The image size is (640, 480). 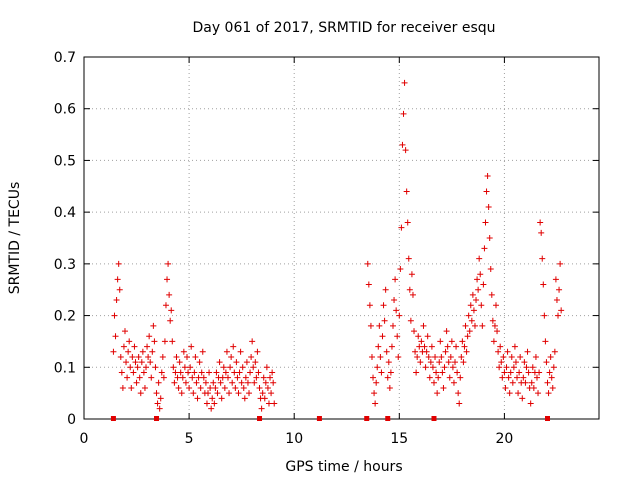 What do you see at coordinates (65, 110) in the screenshot?
I see `y-tick-label: 0.6` at bounding box center [65, 110].